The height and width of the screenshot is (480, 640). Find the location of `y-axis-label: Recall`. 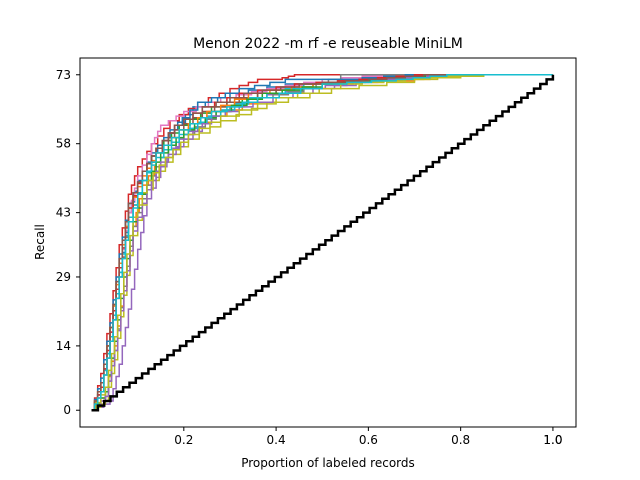

y-axis-label: Recall is located at coordinates (40, 242).